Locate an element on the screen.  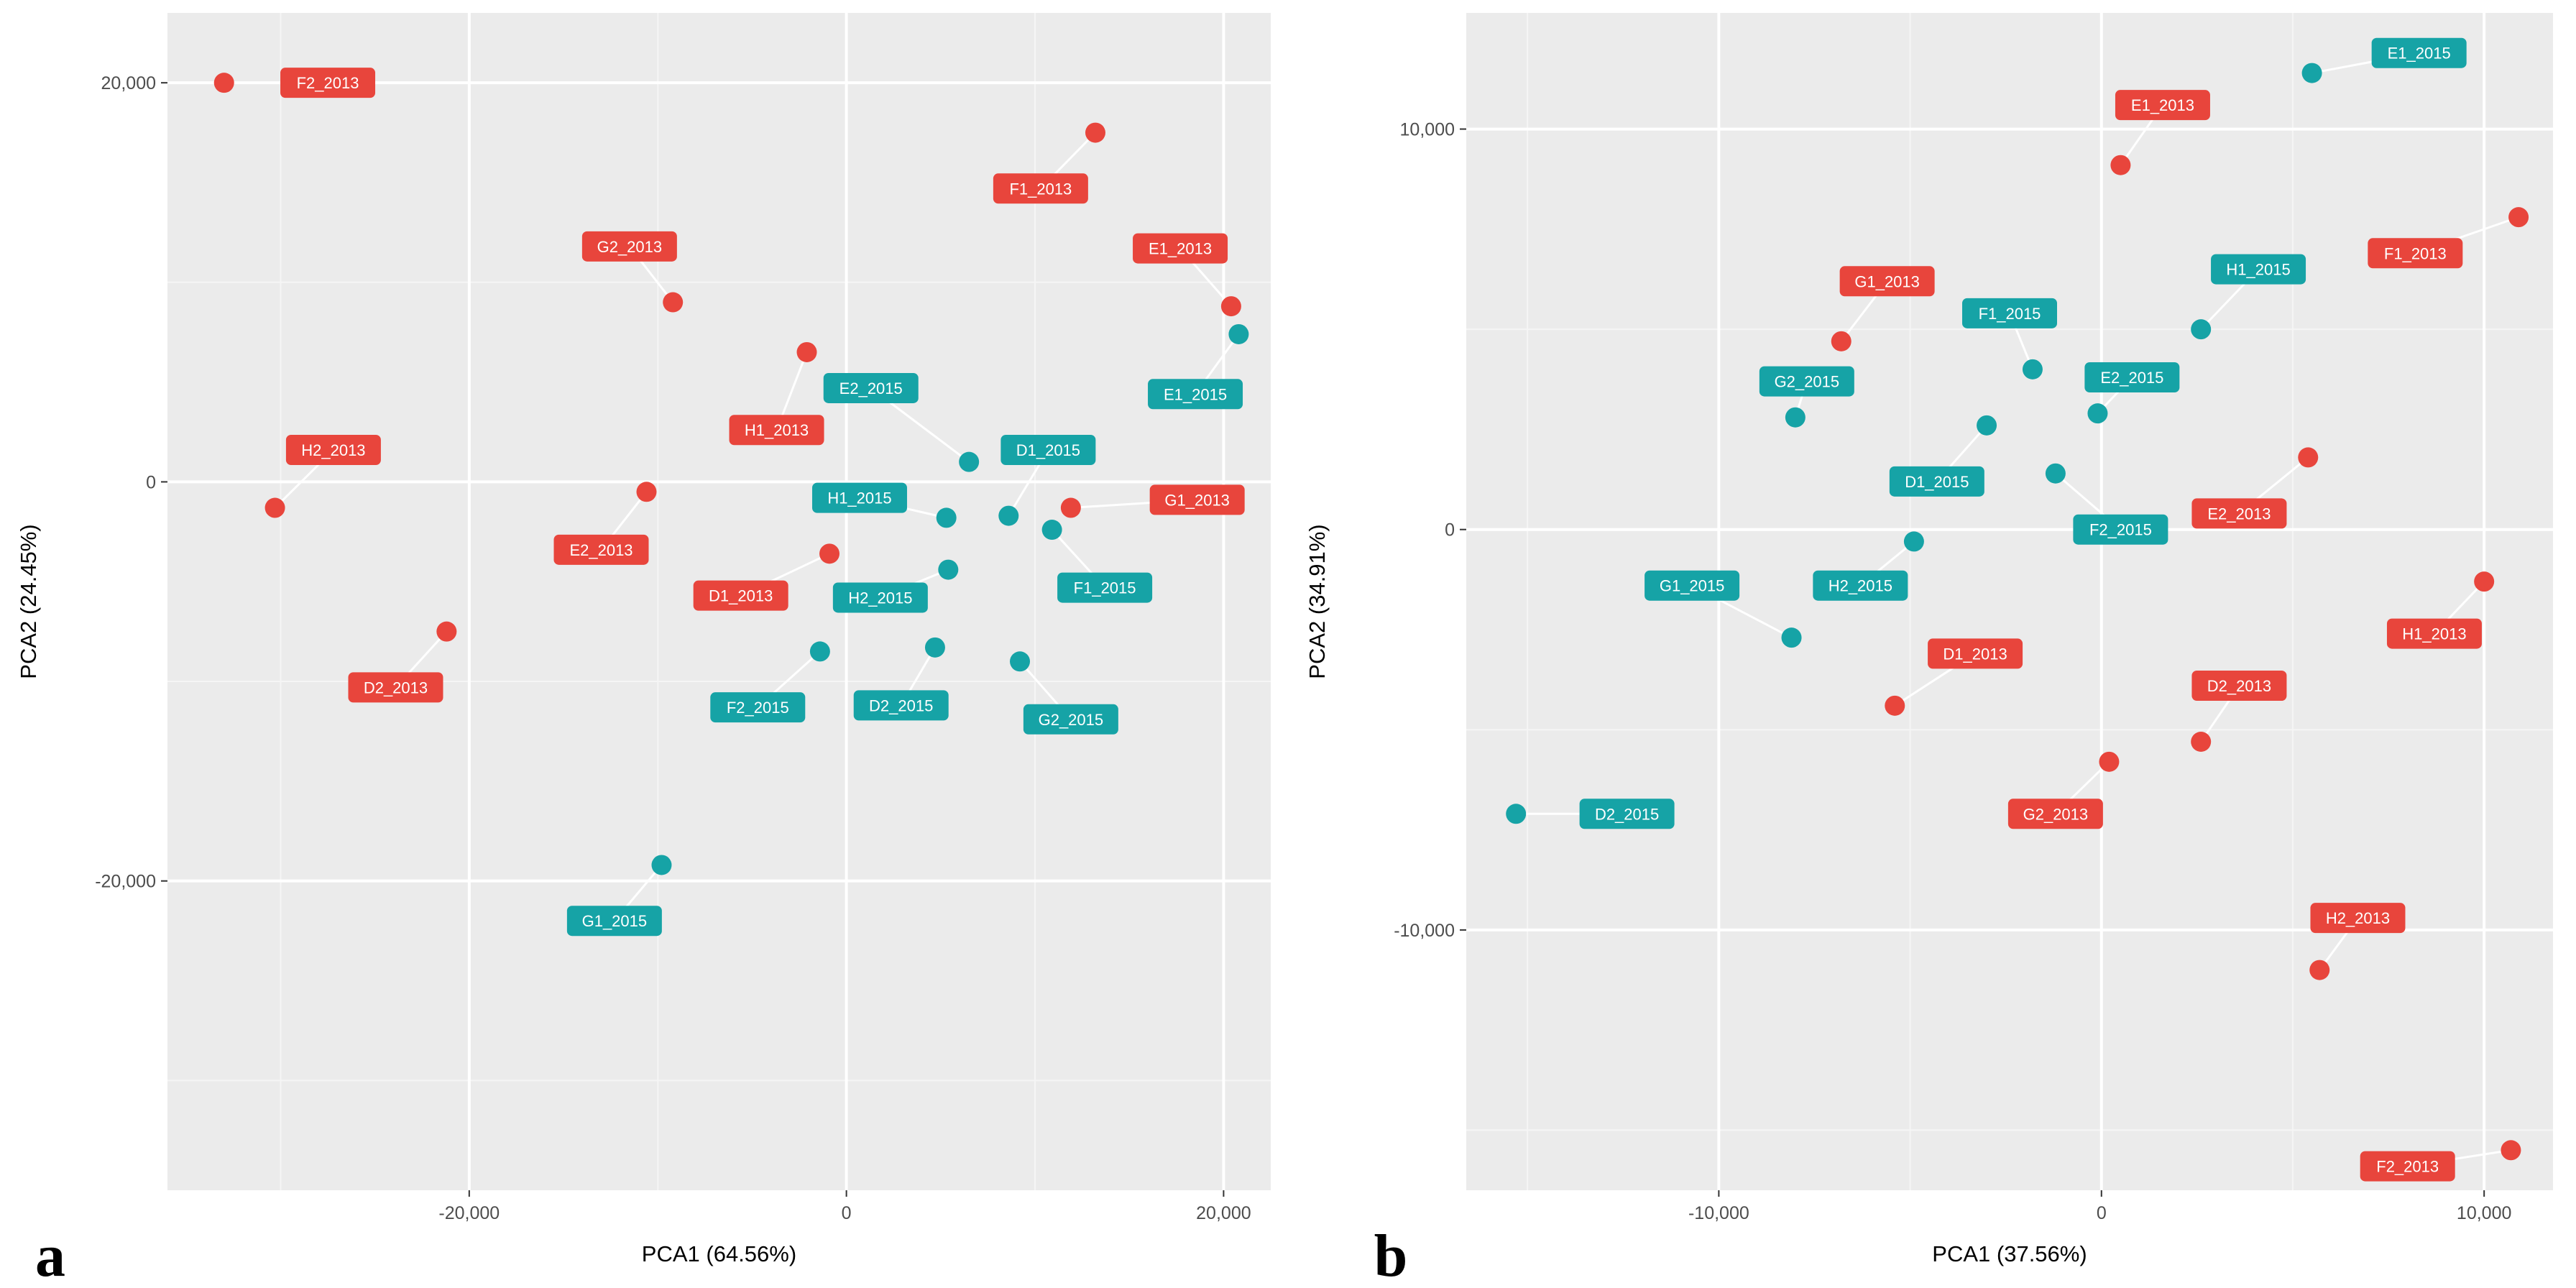
panel-a-label-box-e1-2015 is located at coordinates (1195, 394).